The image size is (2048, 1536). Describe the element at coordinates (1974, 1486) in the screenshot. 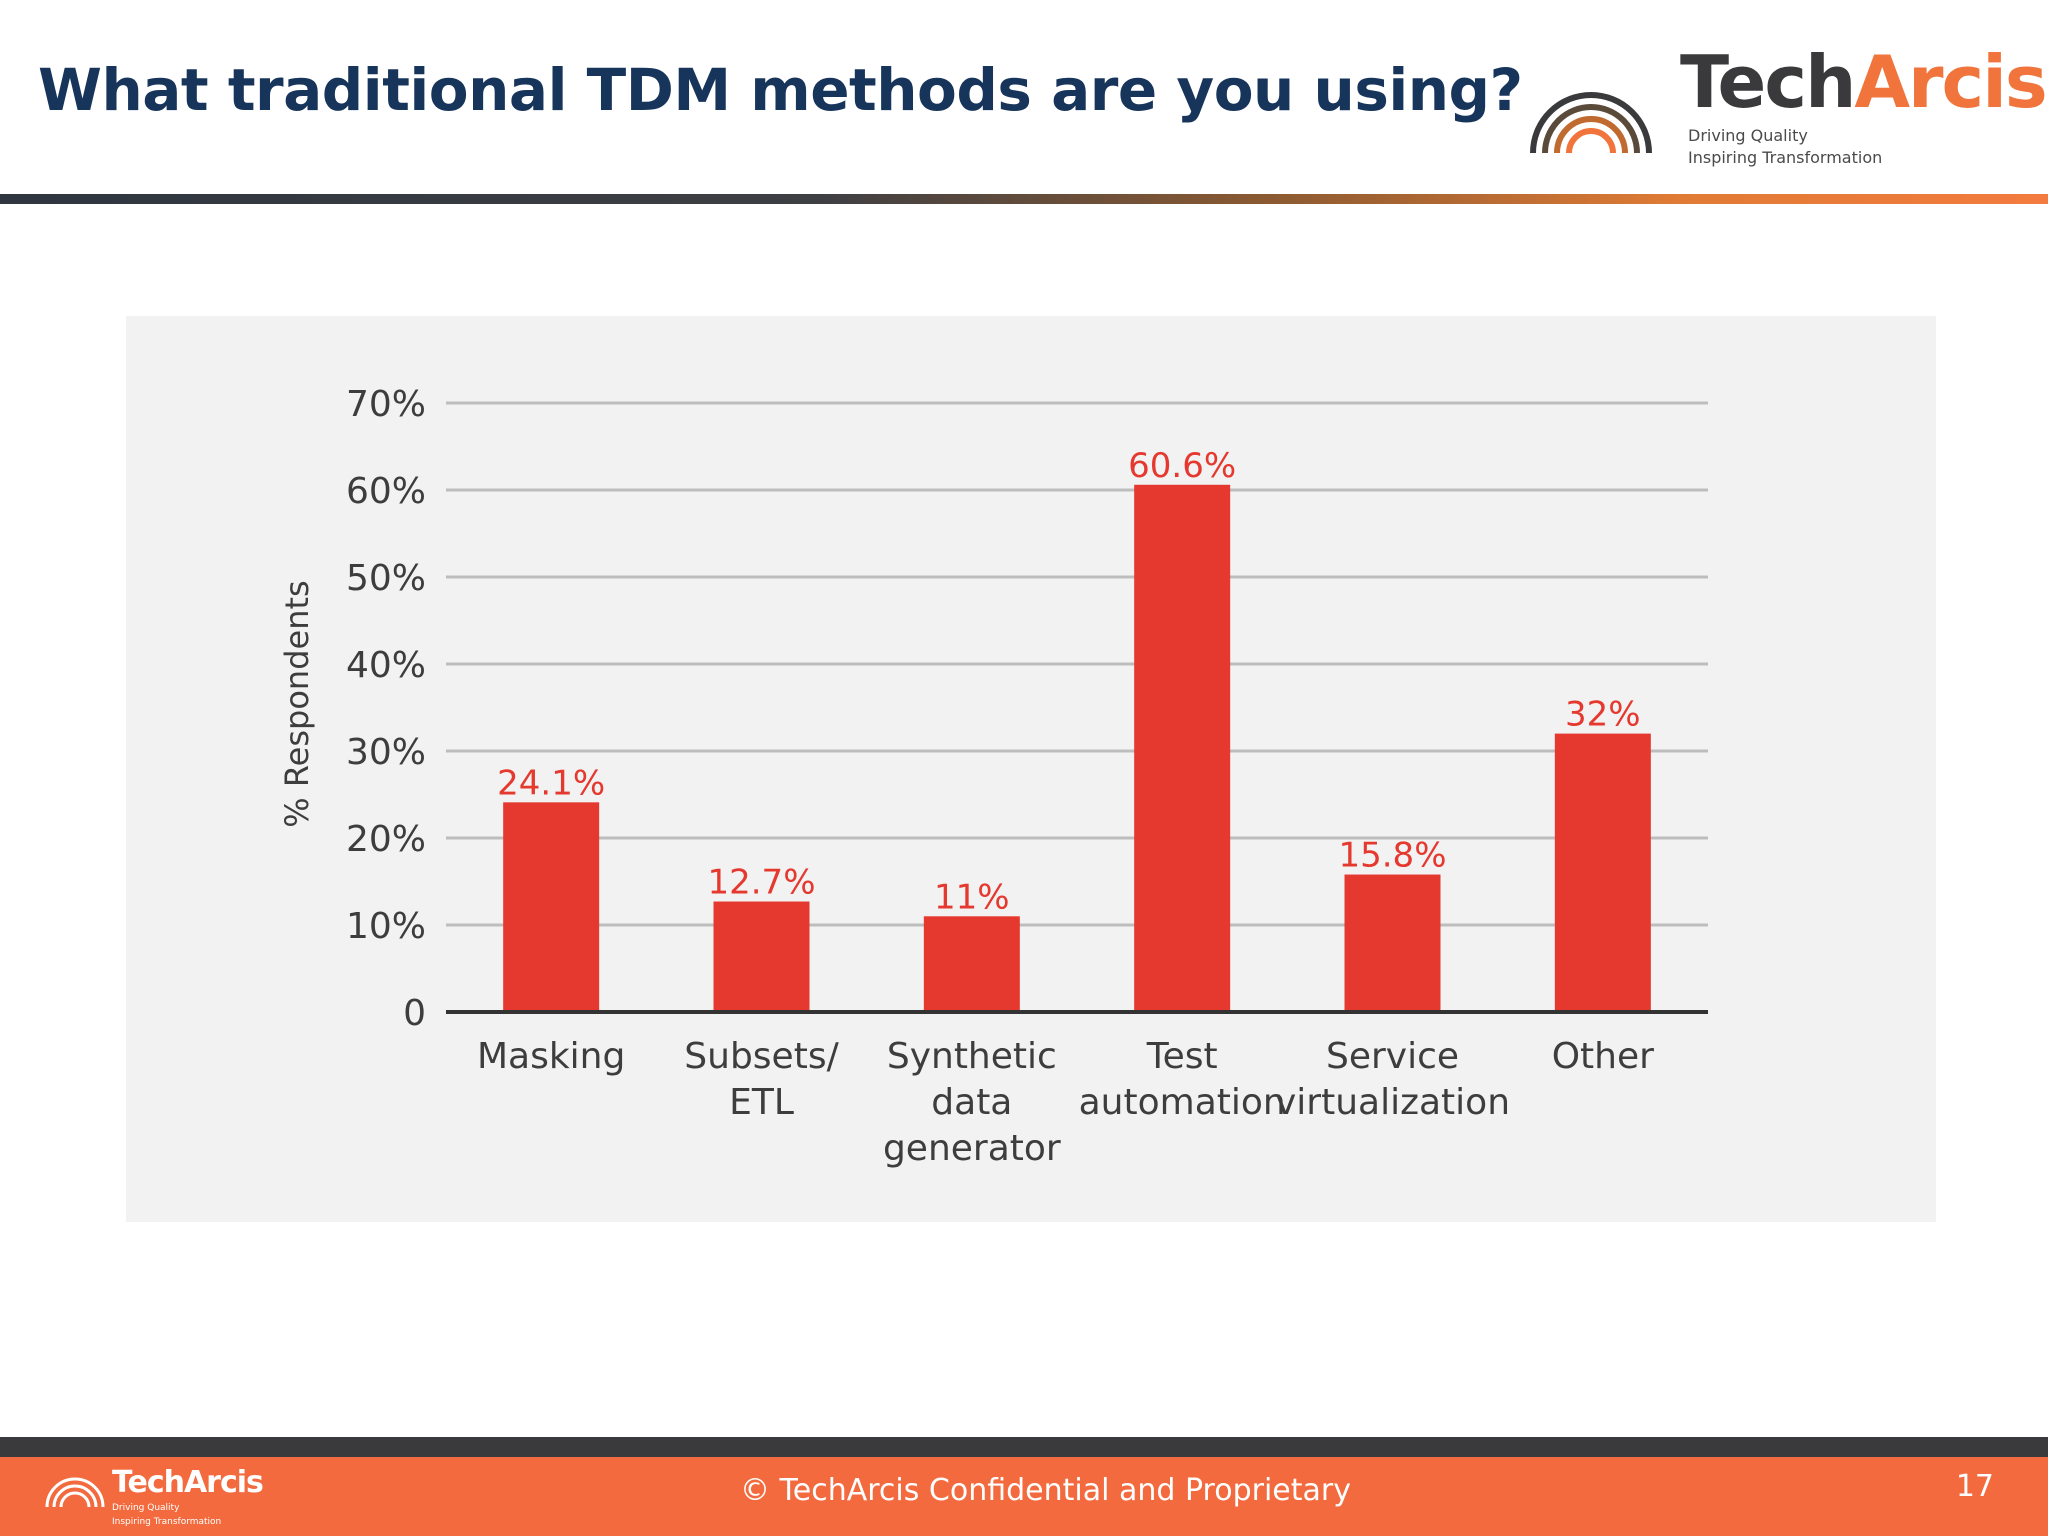

I see `page-number: 17` at that location.